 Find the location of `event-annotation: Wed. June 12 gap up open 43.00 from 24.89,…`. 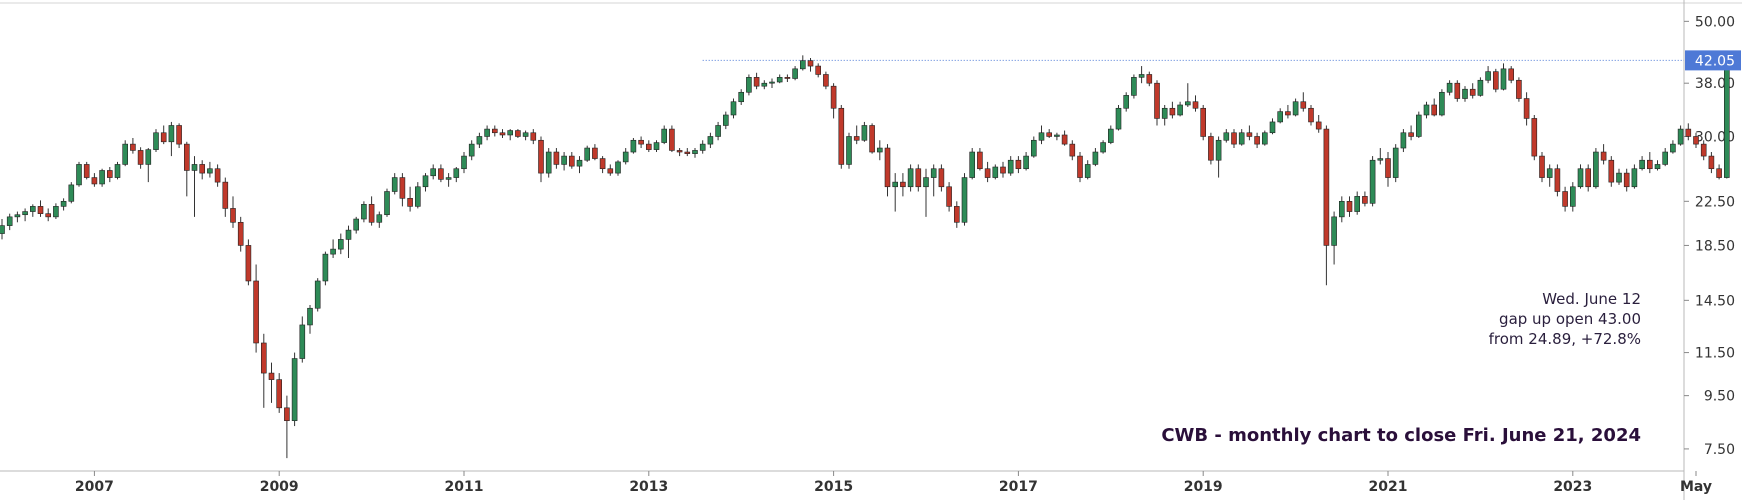

event-annotation: Wed. June 12 gap up open 43.00 from 24.89,… is located at coordinates (1565, 319).